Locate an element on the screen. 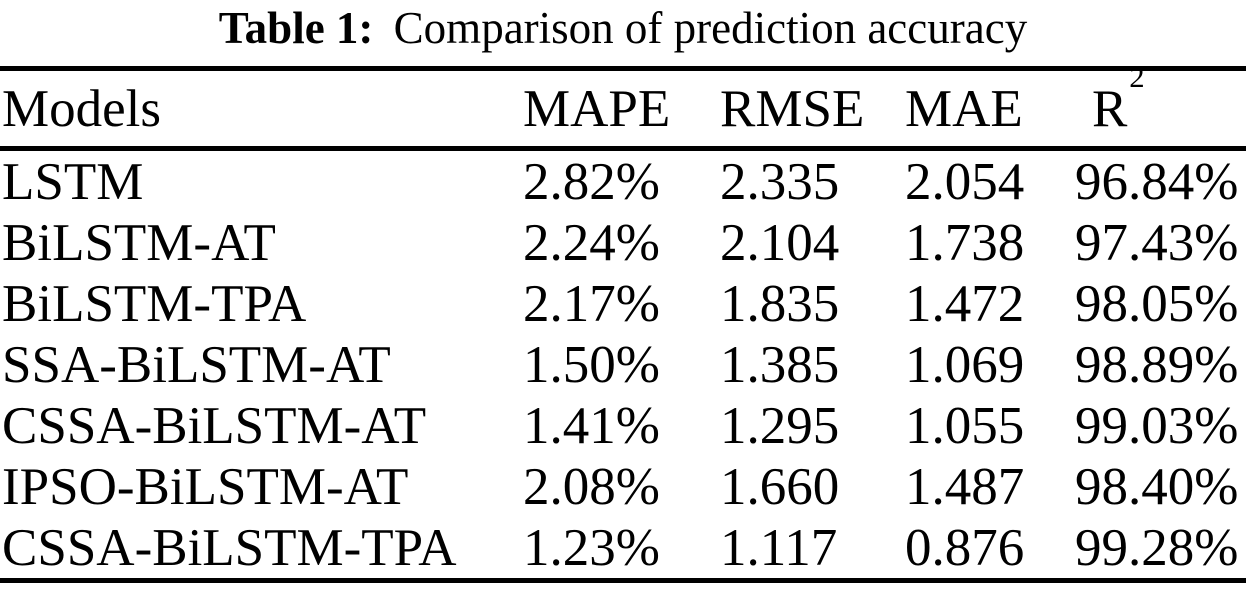  col-header-models: Models is located at coordinates (81, 108).